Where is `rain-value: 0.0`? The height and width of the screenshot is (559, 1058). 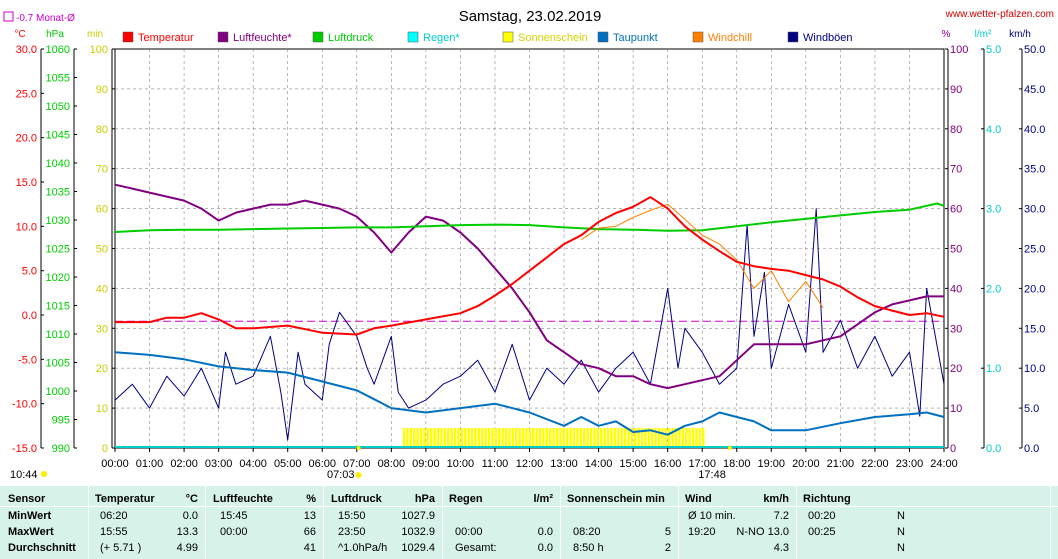
rain-value: 0.0 is located at coordinates (545, 548).